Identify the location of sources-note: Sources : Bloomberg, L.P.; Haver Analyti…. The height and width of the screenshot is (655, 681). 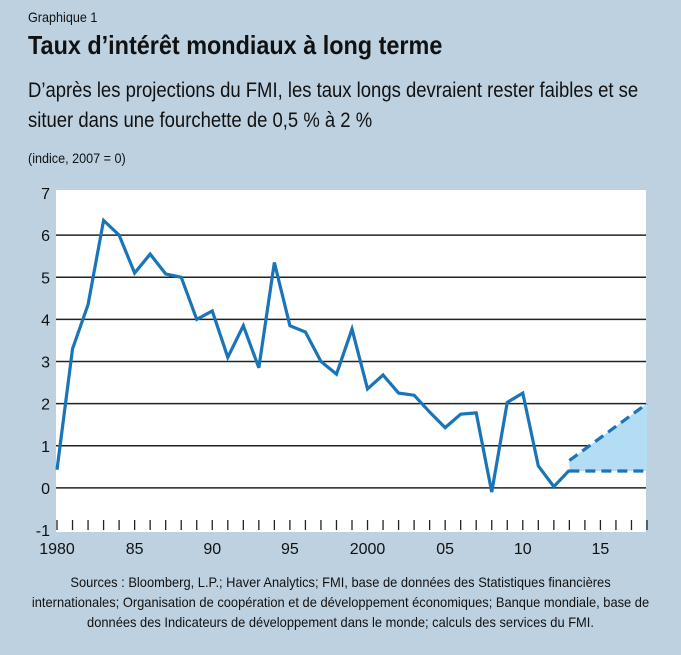
(340, 602).